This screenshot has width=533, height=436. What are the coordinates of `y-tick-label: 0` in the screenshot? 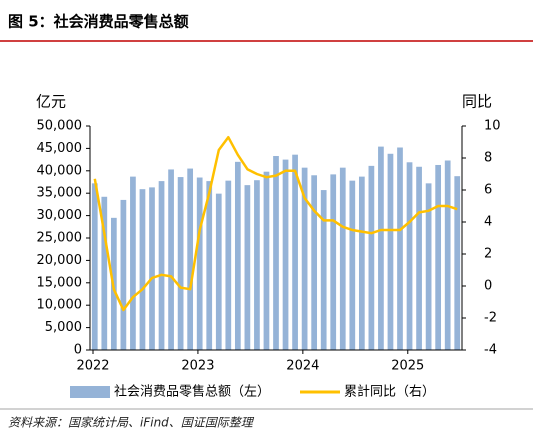 It's located at (78, 350).